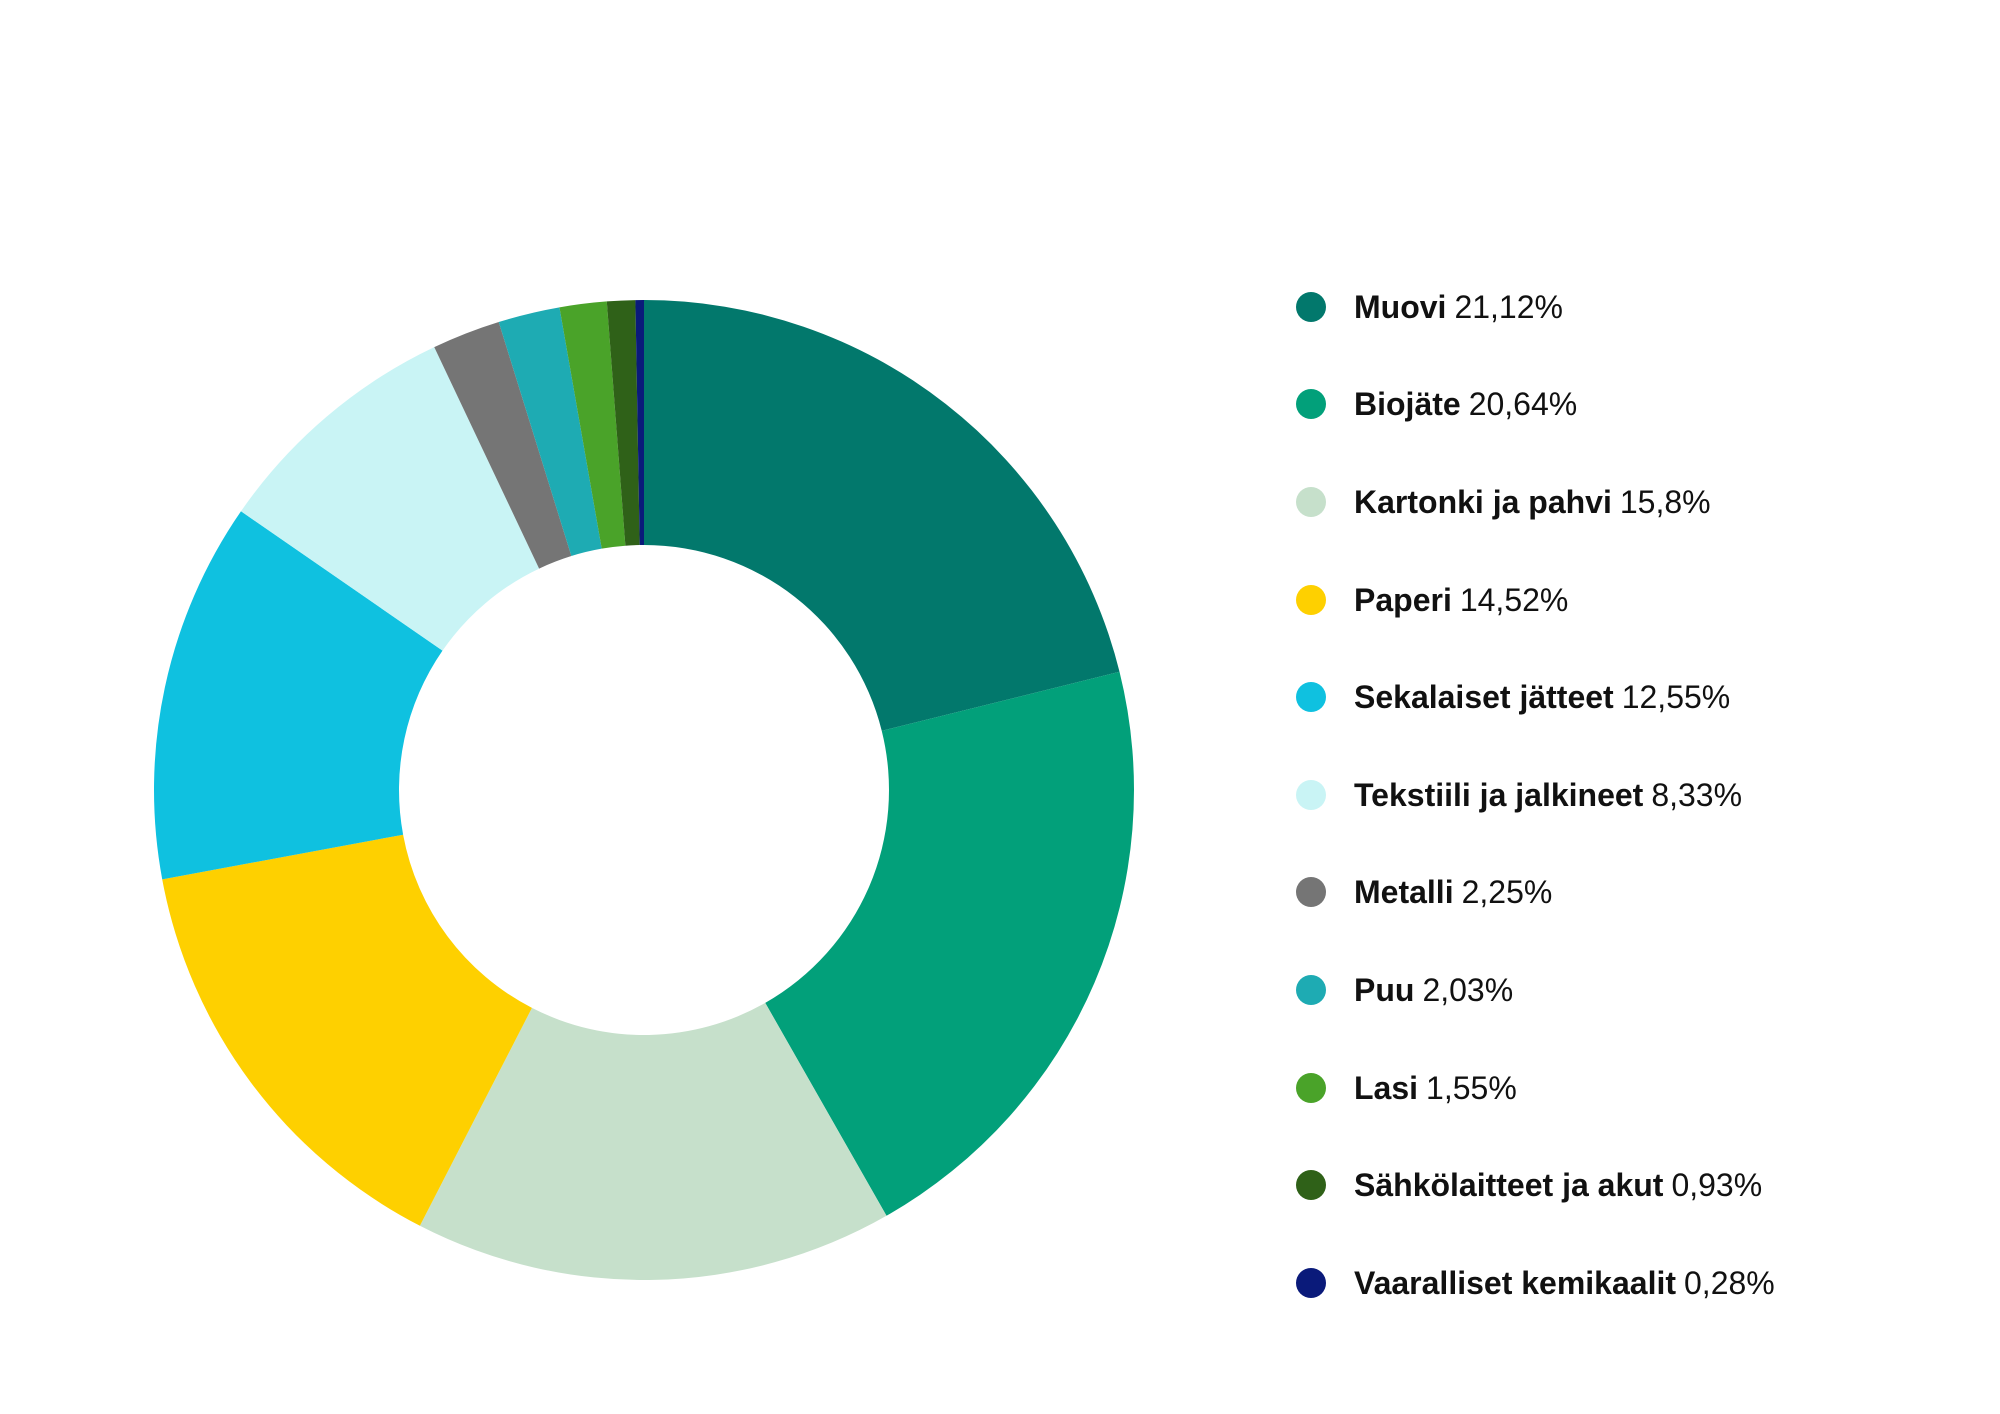 The image size is (2000, 1414). I want to click on legend-name: Vaaralliset kemikaalit, so click(1515, 1282).